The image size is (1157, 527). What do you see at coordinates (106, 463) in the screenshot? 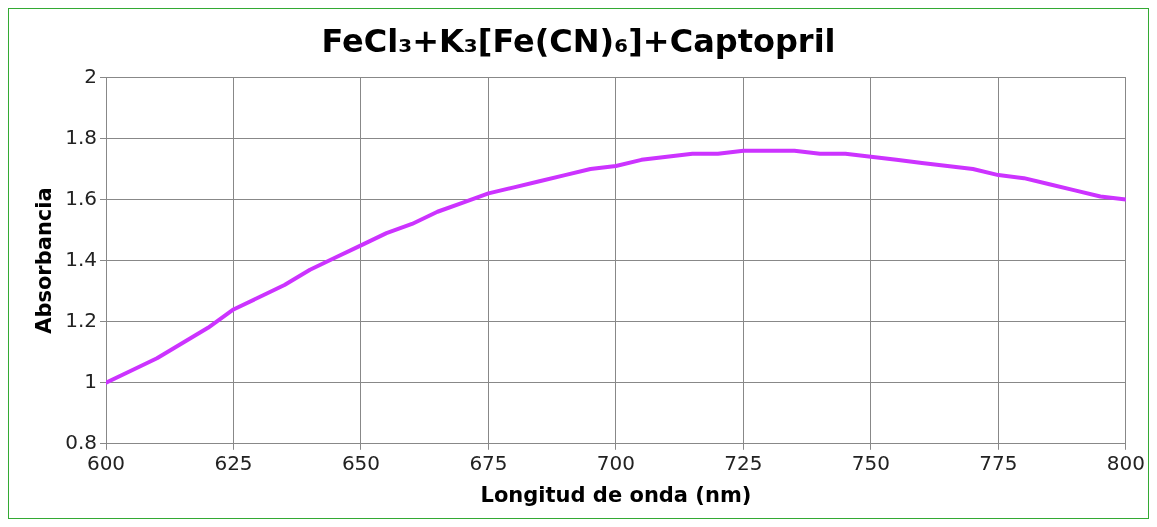
I see `x-tick-label: 600` at bounding box center [106, 463].